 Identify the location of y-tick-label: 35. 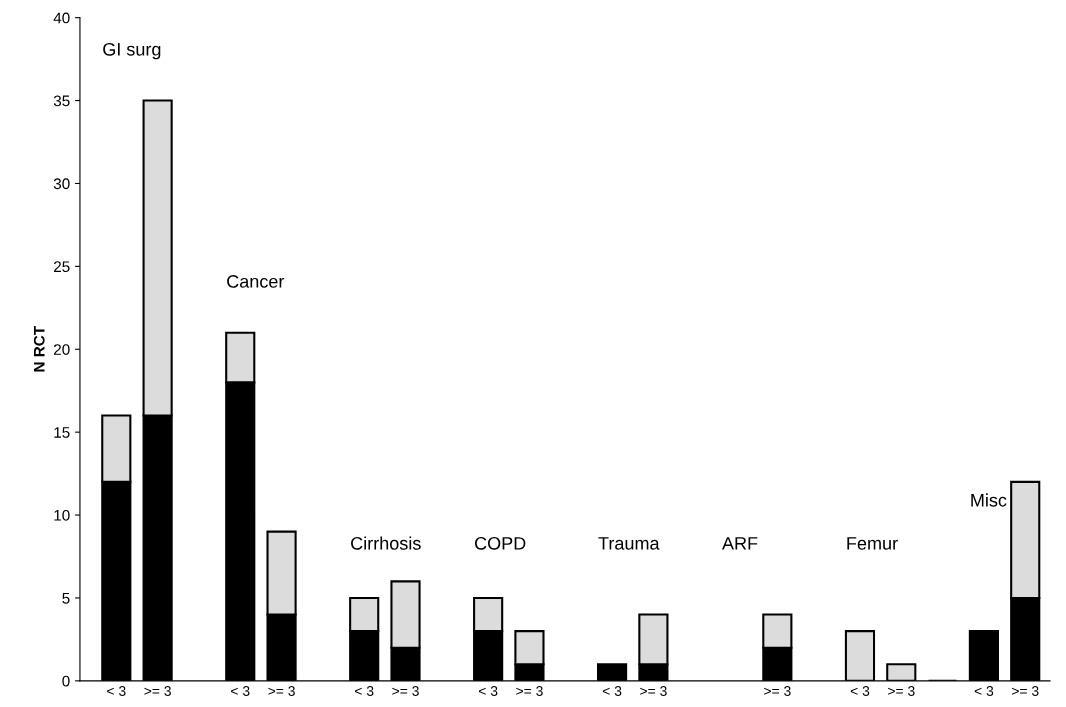
(61, 101).